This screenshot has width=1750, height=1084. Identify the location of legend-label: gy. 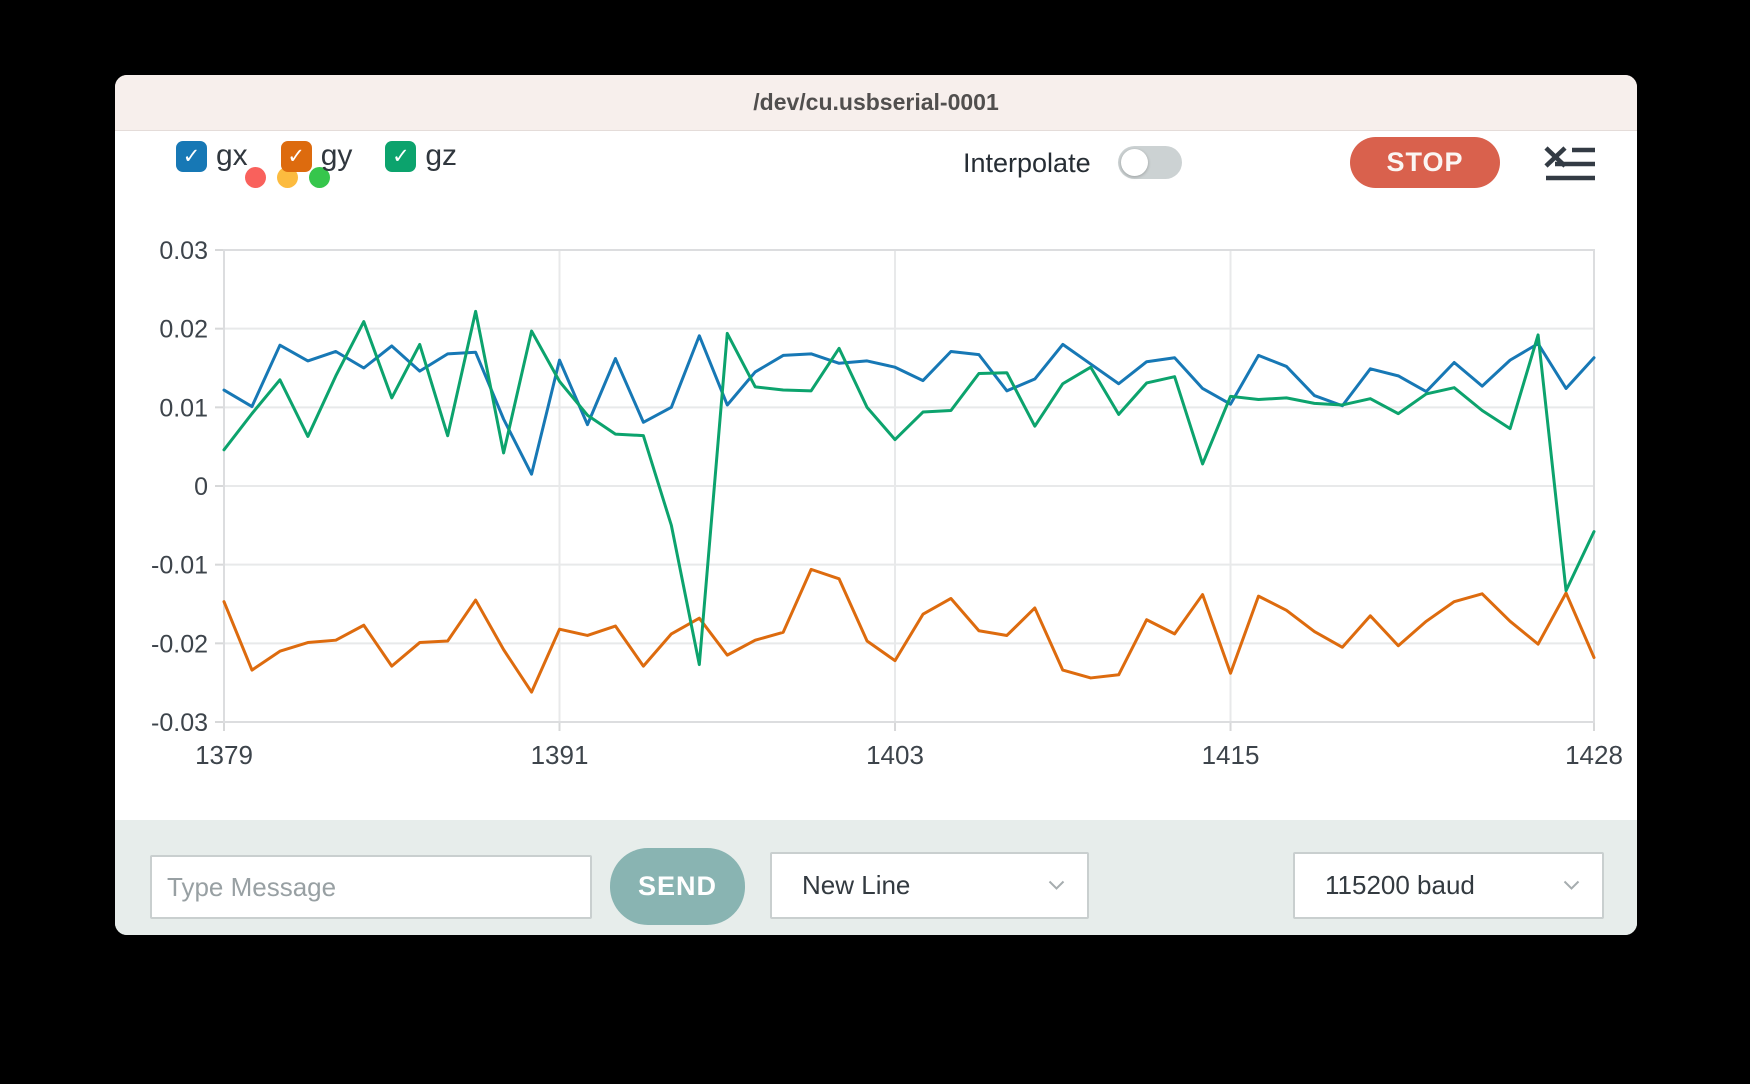
(336, 155).